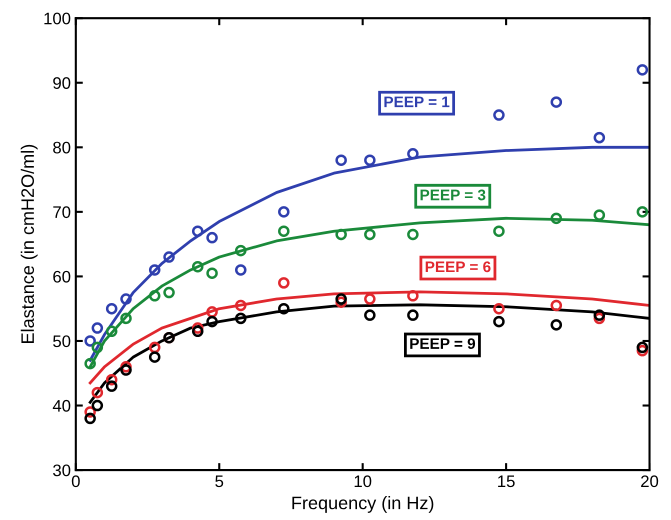  I want to click on series-label: PEEP = 3, so click(453, 195).